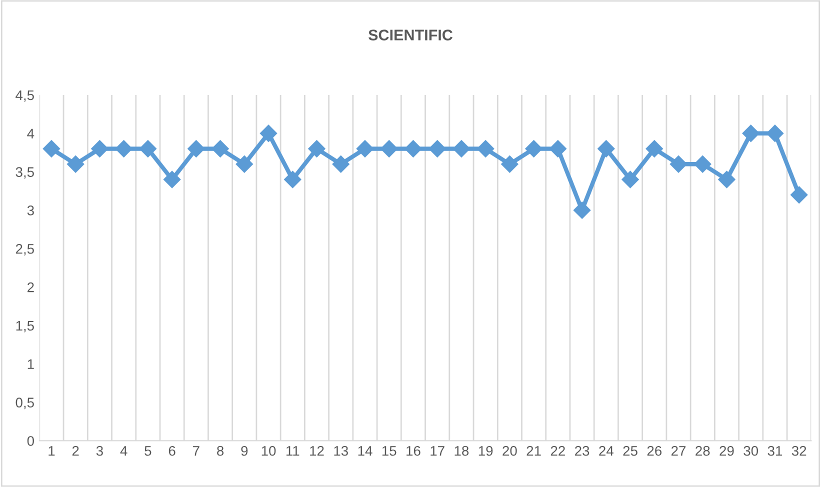 The width and height of the screenshot is (821, 487). Describe the element at coordinates (30, 133) in the screenshot. I see `y-tick-label: 4` at that location.